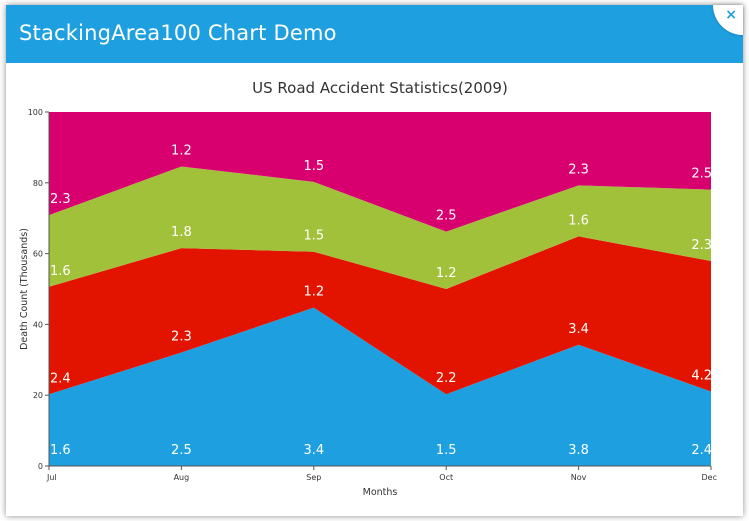 The width and height of the screenshot is (749, 521). Describe the element at coordinates (38, 324) in the screenshot. I see `y-tick-label: 40` at that location.